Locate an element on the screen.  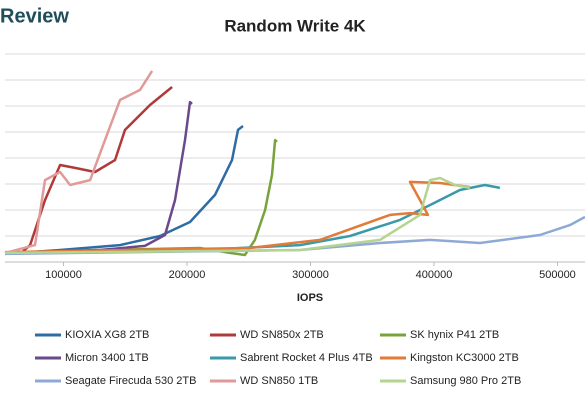
legend-label: Sabrent Rocket 4 Plus 4TB is located at coordinates (306, 358).